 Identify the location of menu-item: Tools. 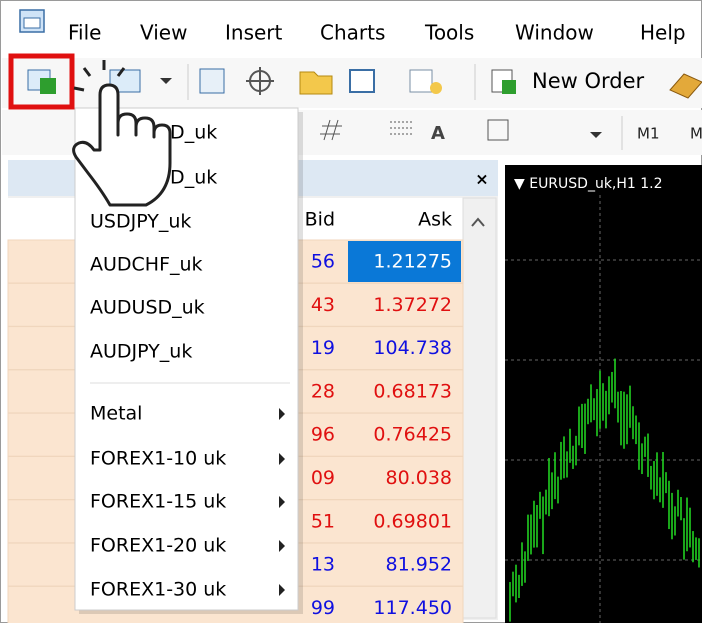
(449, 33).